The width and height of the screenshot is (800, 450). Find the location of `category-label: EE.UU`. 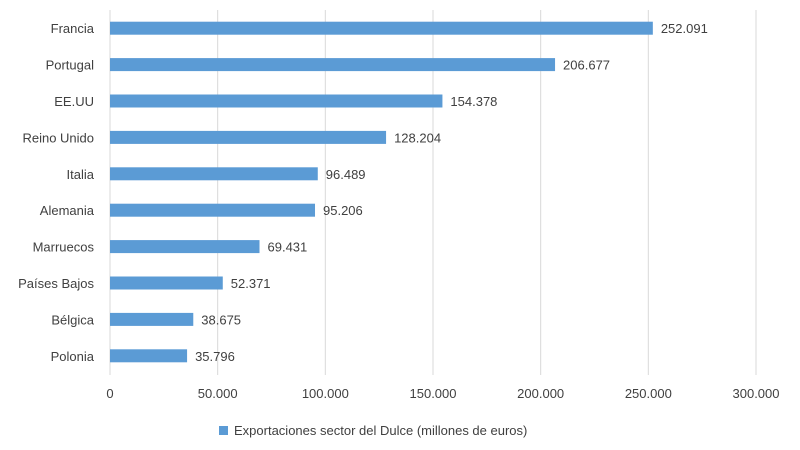

category-label: EE.UU is located at coordinates (74, 101).